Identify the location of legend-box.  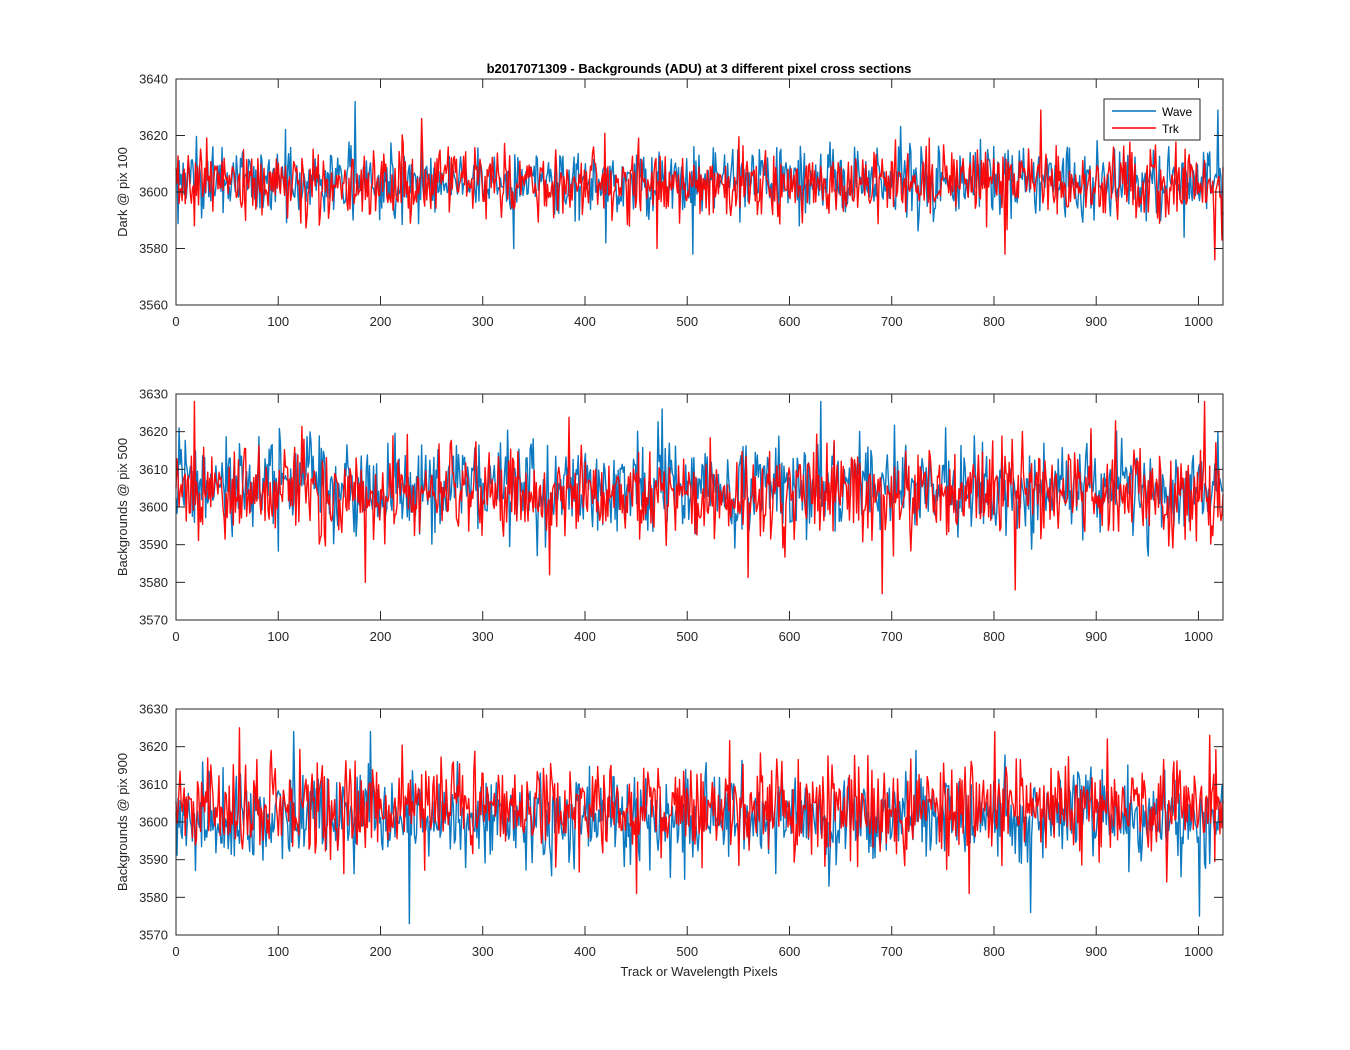
(1152, 119).